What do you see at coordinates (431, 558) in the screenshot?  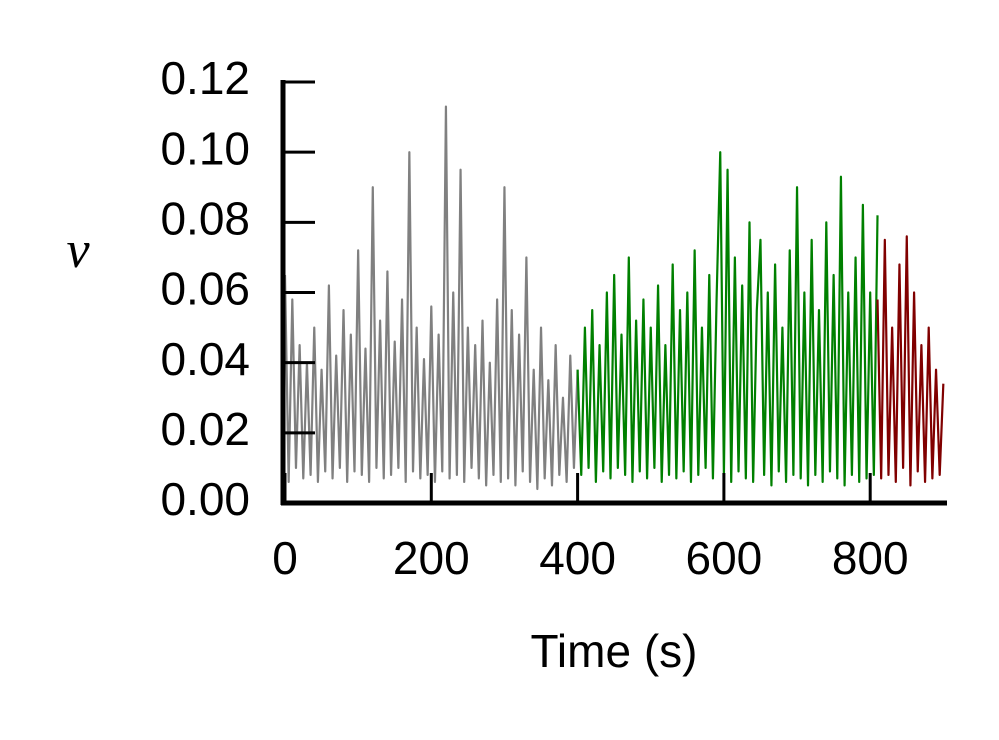 I see `x-tick-label: 200` at bounding box center [431, 558].